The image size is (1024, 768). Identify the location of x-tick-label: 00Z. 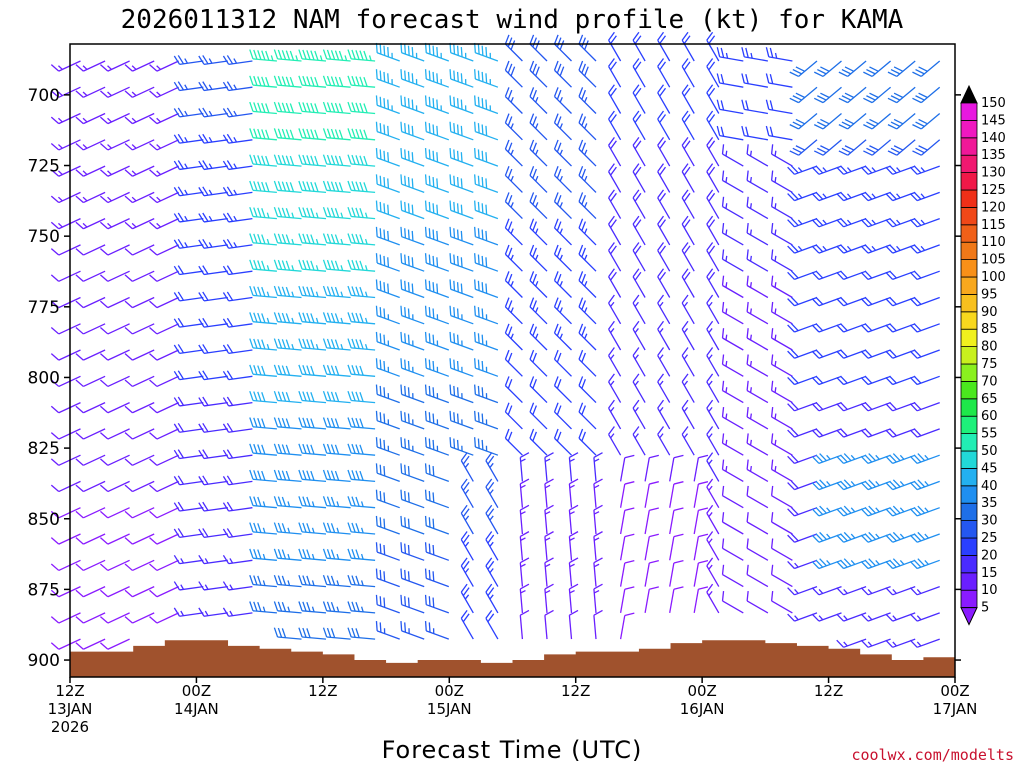
(954, 691).